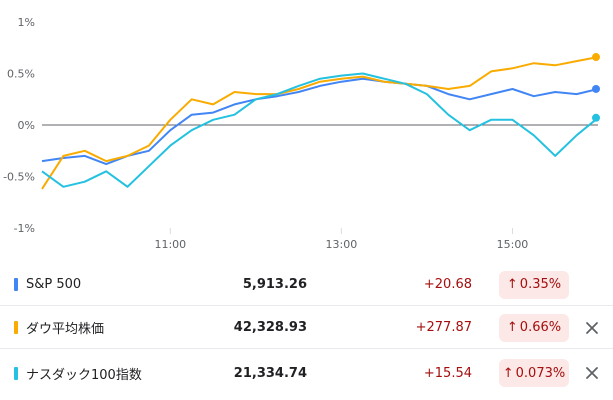 Image resolution: width=613 pixels, height=400 pixels. I want to click on percent-change-badge: ↑ 0.66%, so click(534, 327).